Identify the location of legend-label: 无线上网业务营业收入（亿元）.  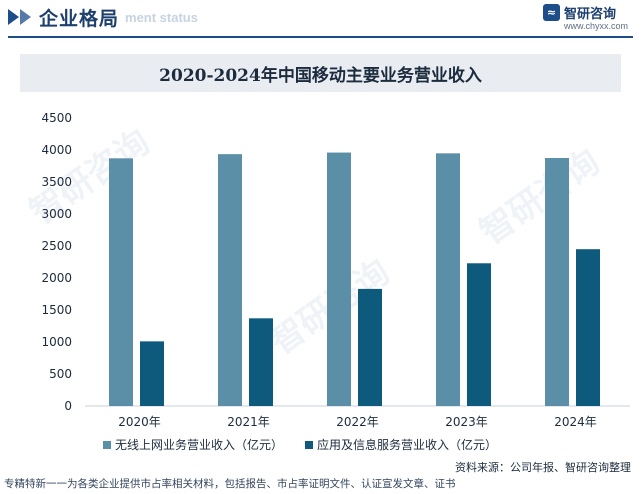
(199, 445).